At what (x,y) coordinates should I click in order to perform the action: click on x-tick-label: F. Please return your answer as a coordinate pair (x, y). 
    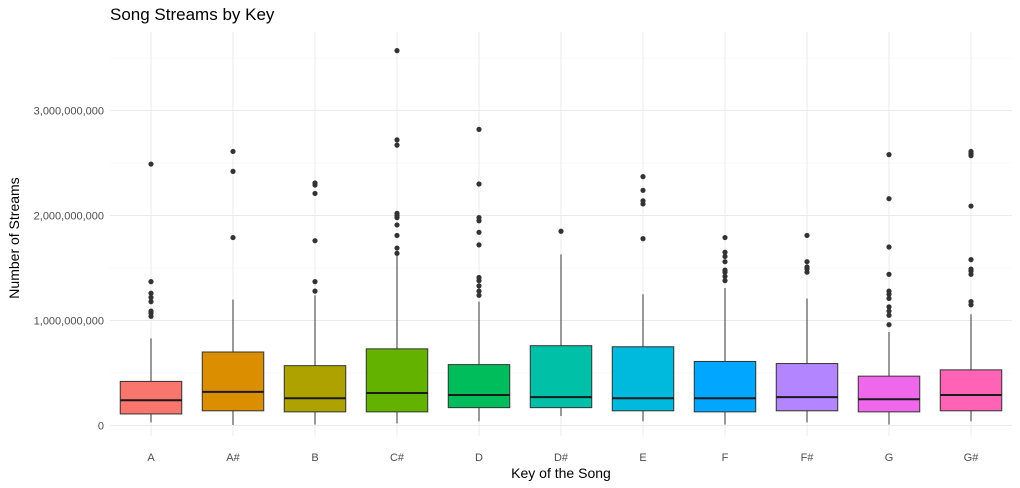
    Looking at the image, I should click on (725, 458).